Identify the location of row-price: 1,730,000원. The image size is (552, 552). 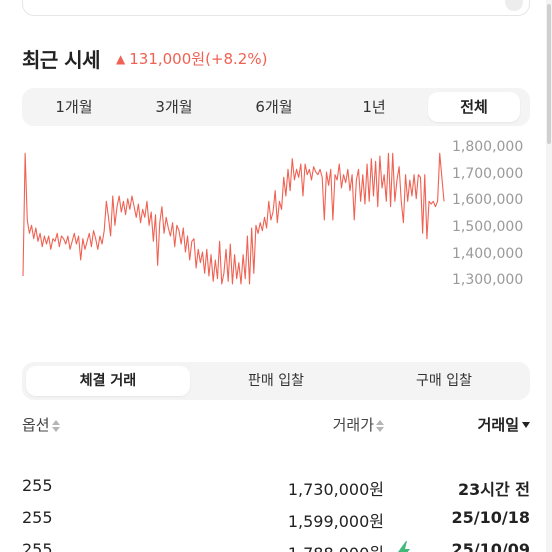
(335, 489).